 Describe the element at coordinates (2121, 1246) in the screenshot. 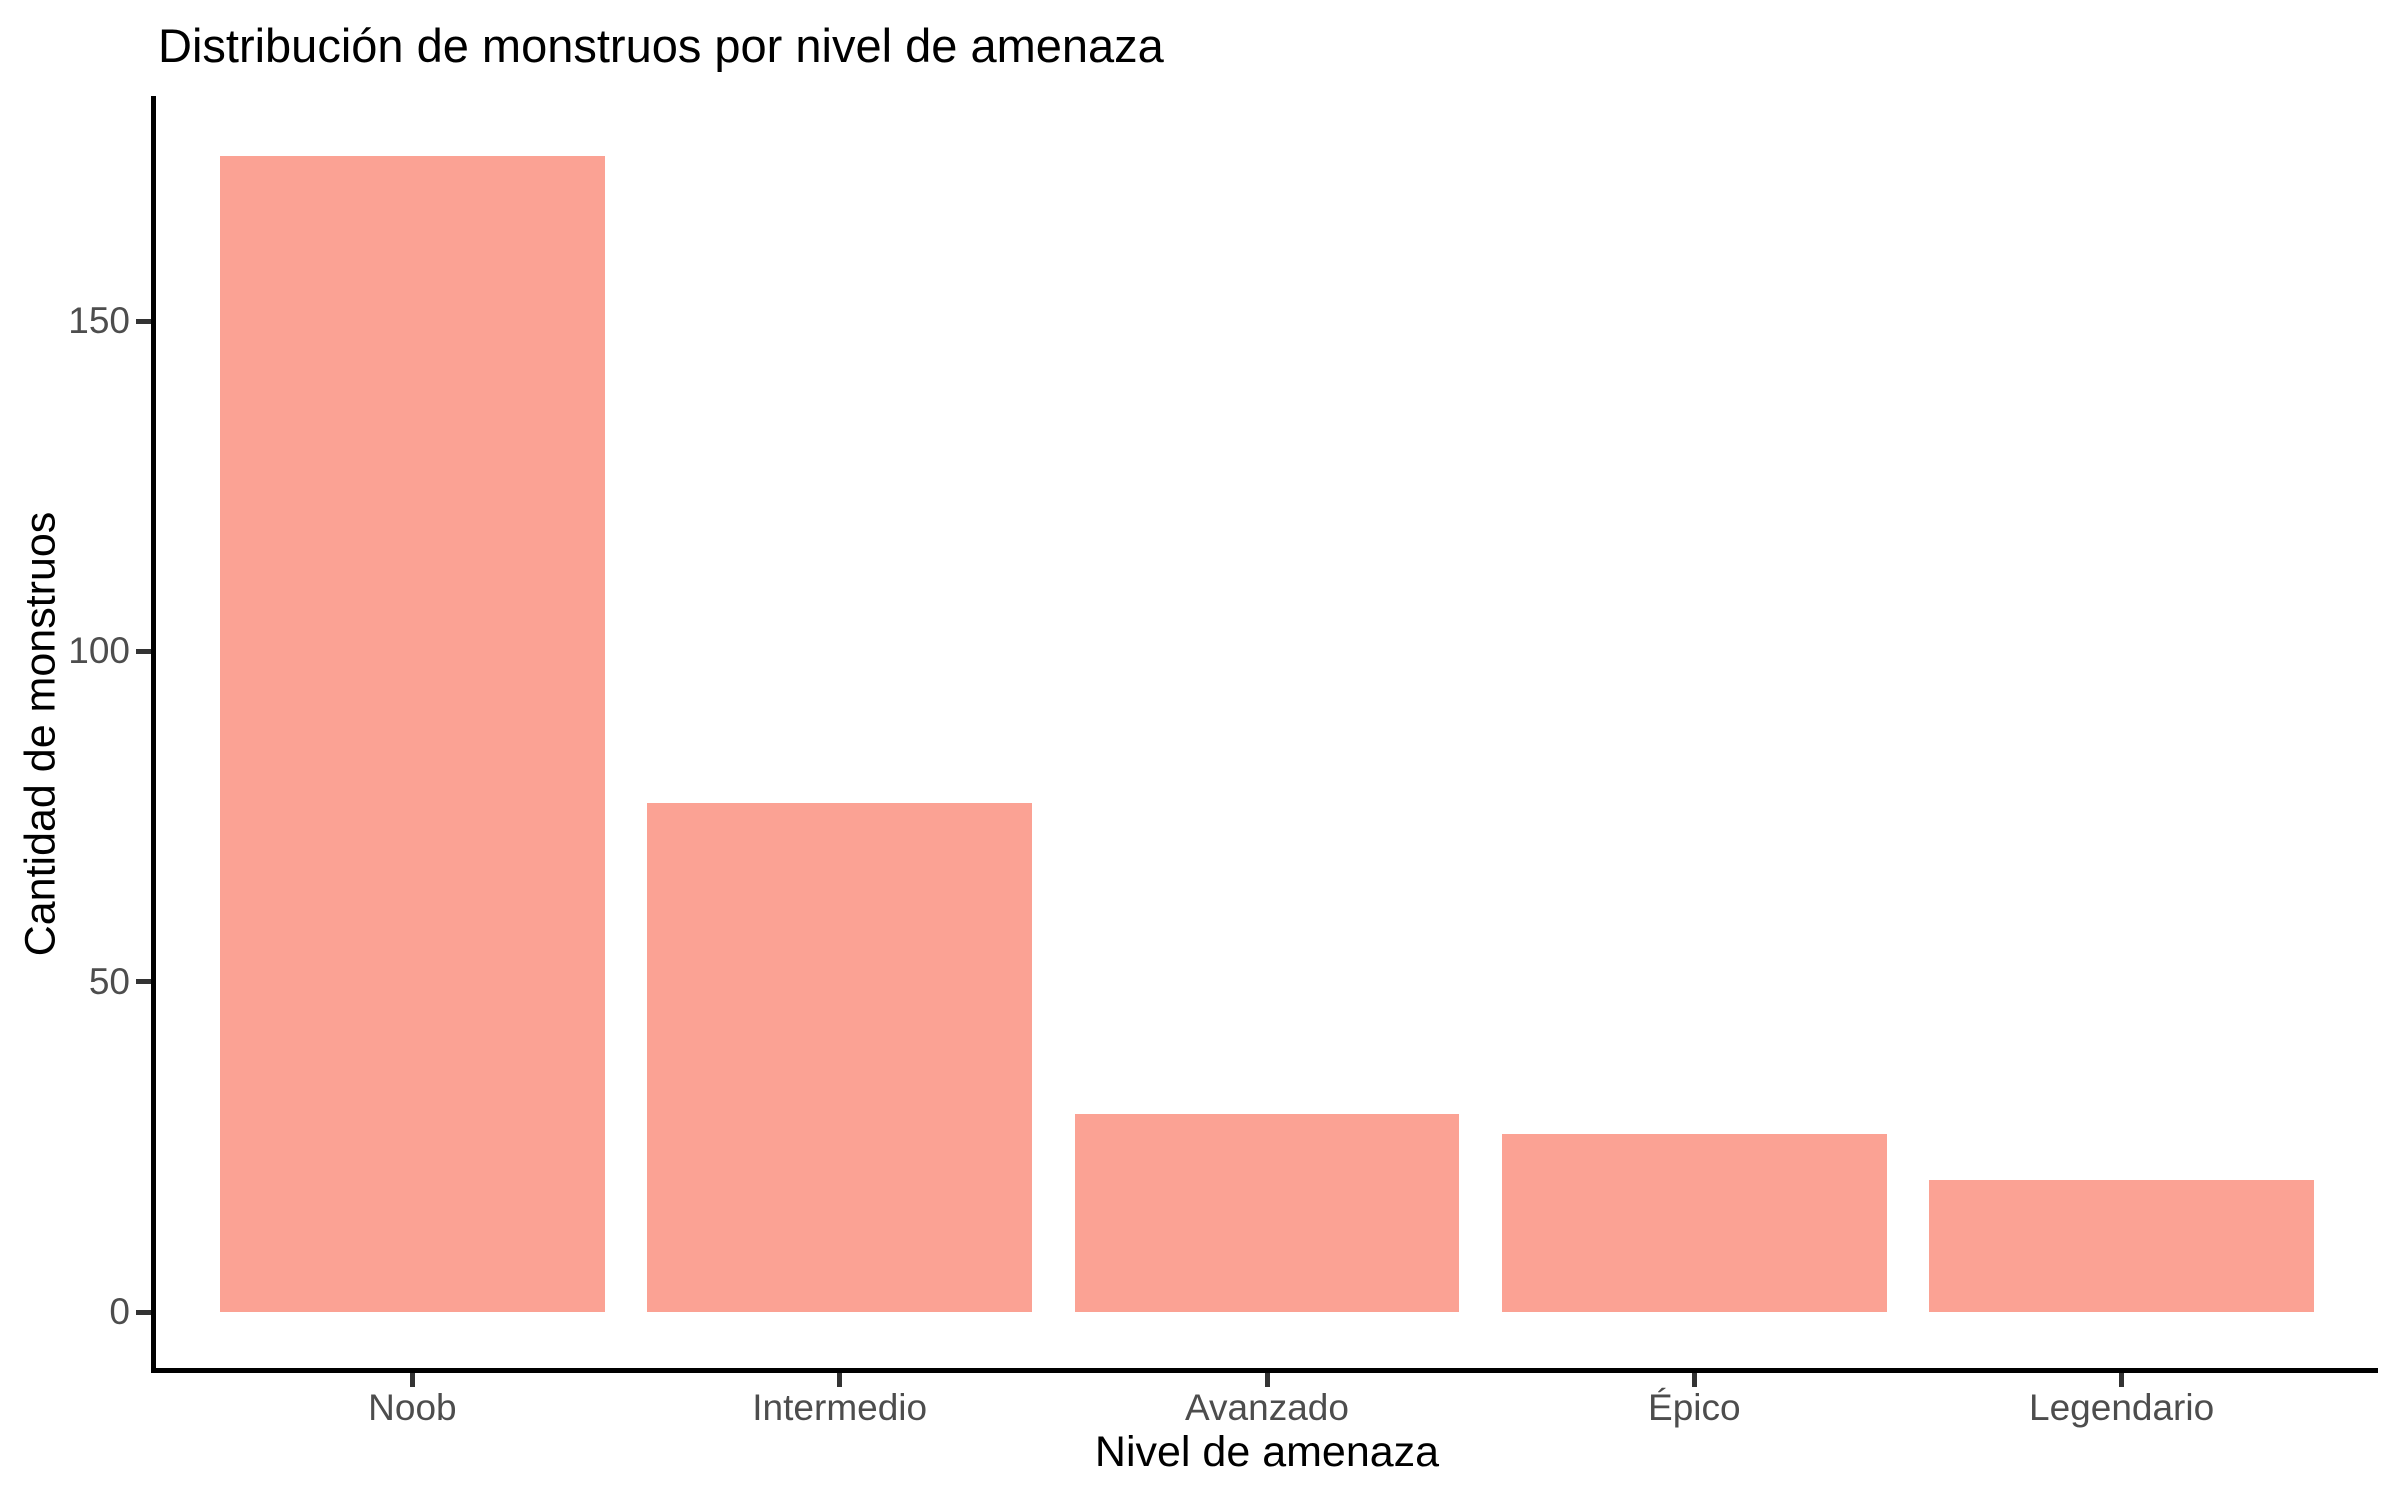

I see `bar-legendario` at that location.